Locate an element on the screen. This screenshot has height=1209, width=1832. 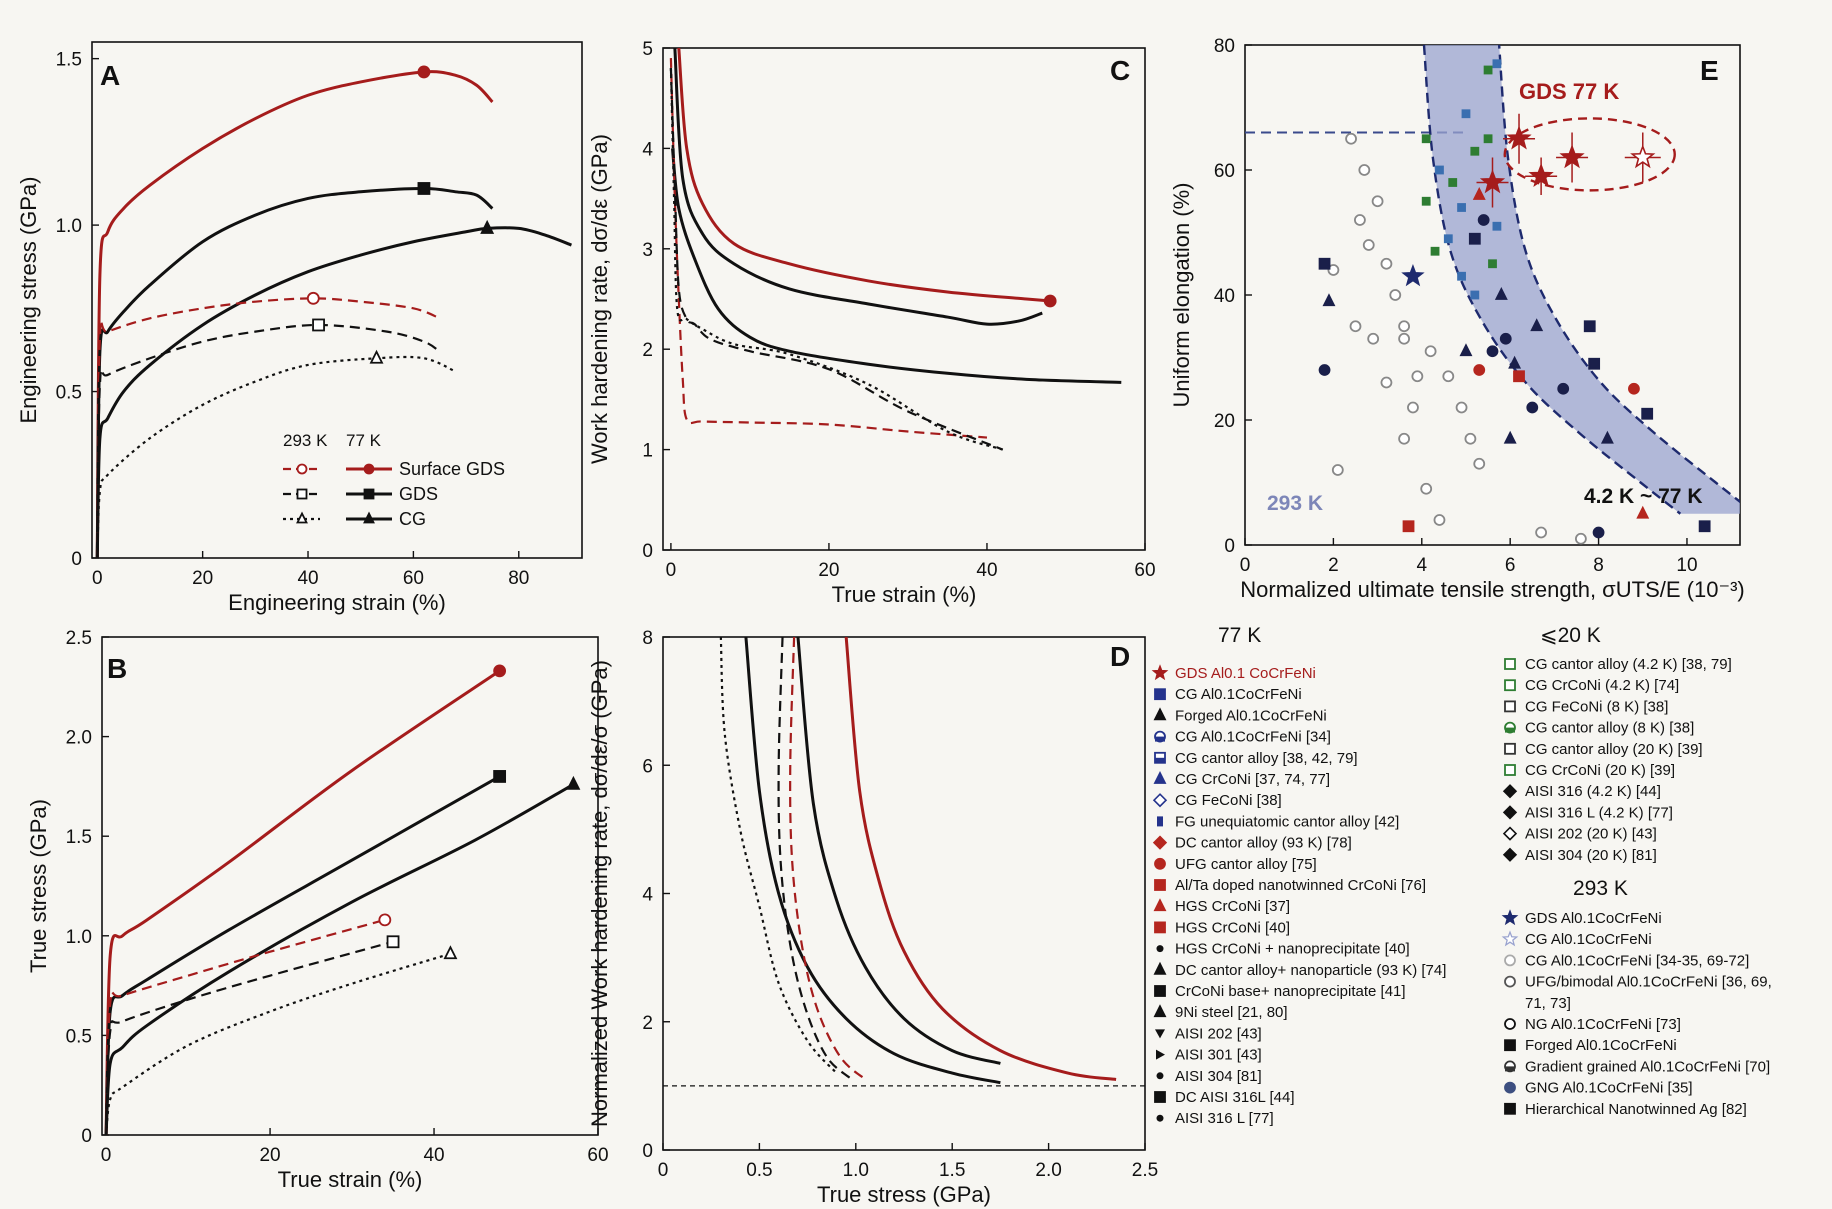
x-tick-label: 0 is located at coordinates (97, 578).